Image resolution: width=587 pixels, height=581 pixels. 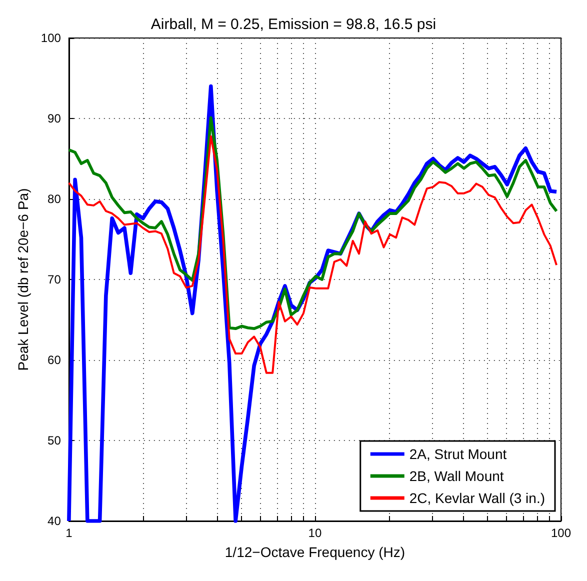 I want to click on y-tick-label: 70, so click(x=55, y=279).